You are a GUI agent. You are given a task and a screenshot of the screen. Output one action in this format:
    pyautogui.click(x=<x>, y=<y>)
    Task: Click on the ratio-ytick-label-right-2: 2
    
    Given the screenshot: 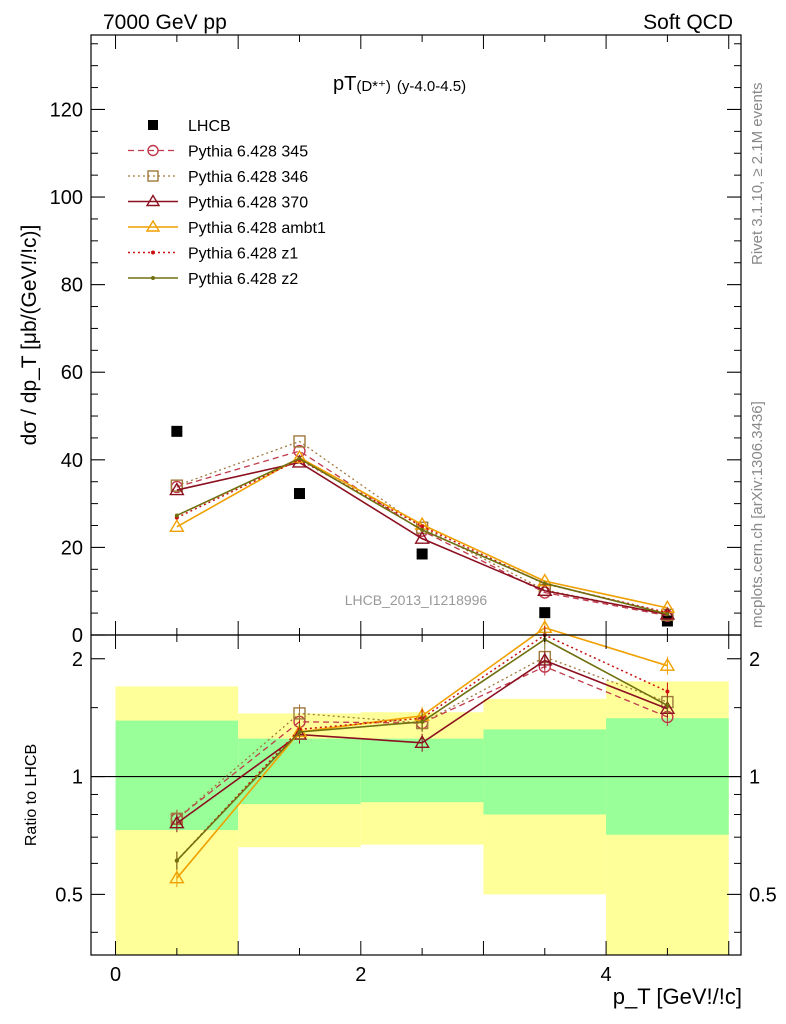 What is the action you would take?
    pyautogui.click(x=754, y=660)
    